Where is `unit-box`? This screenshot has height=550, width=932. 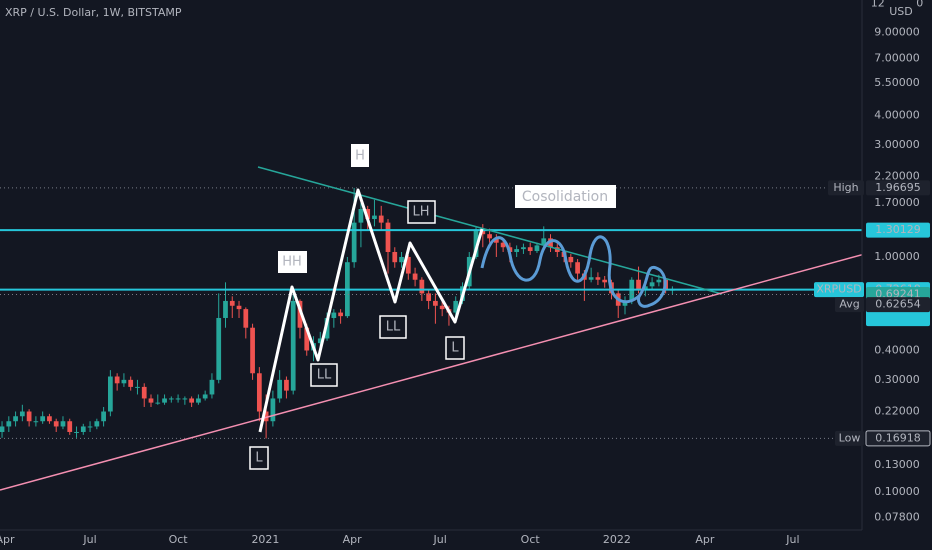
unit-box is located at coordinates (900, 9).